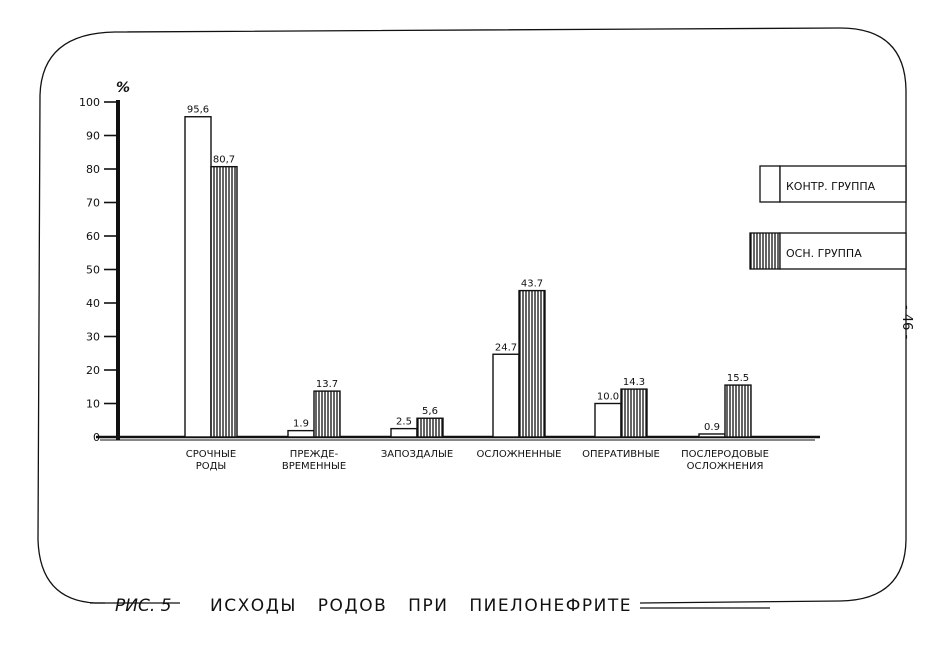 The height and width of the screenshot is (650, 929). What do you see at coordinates (506, 347) in the screenshot?
I see `data-label: 24.7` at bounding box center [506, 347].